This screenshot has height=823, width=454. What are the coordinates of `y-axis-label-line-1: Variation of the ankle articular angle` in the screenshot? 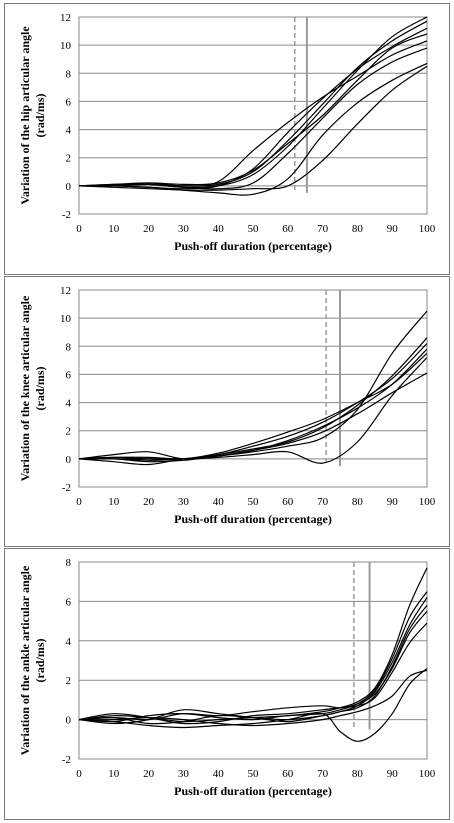 It's located at (25, 660).